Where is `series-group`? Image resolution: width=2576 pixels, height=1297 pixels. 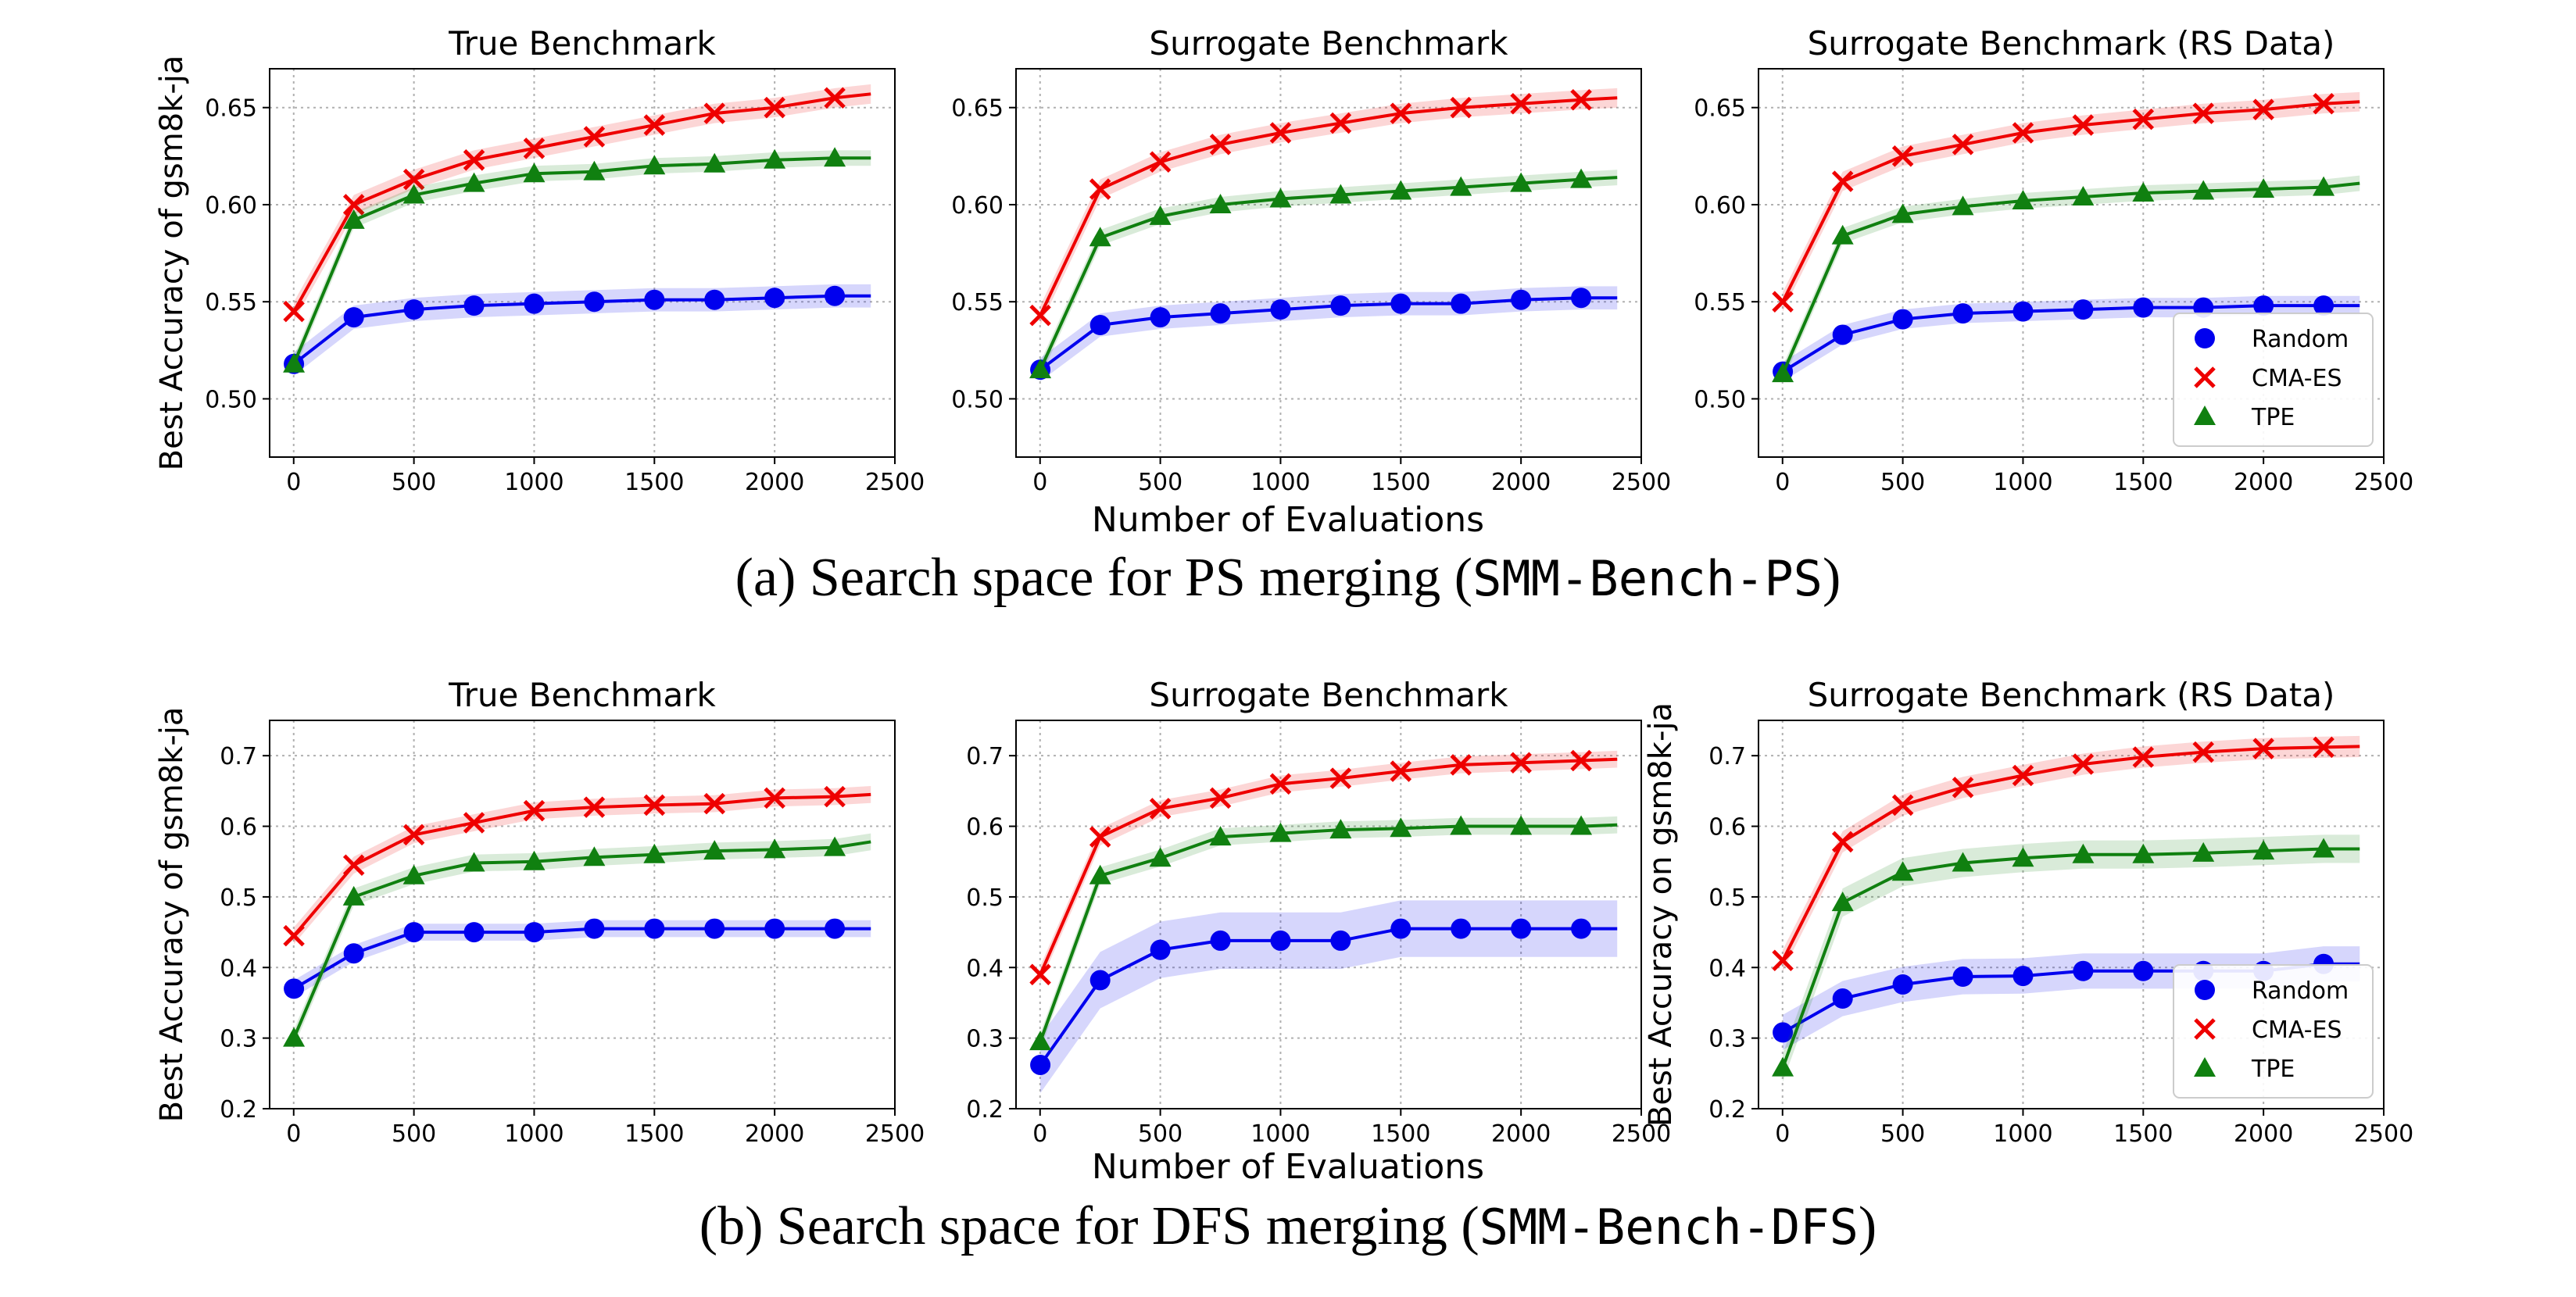
series-group is located at coordinates (1323, 921).